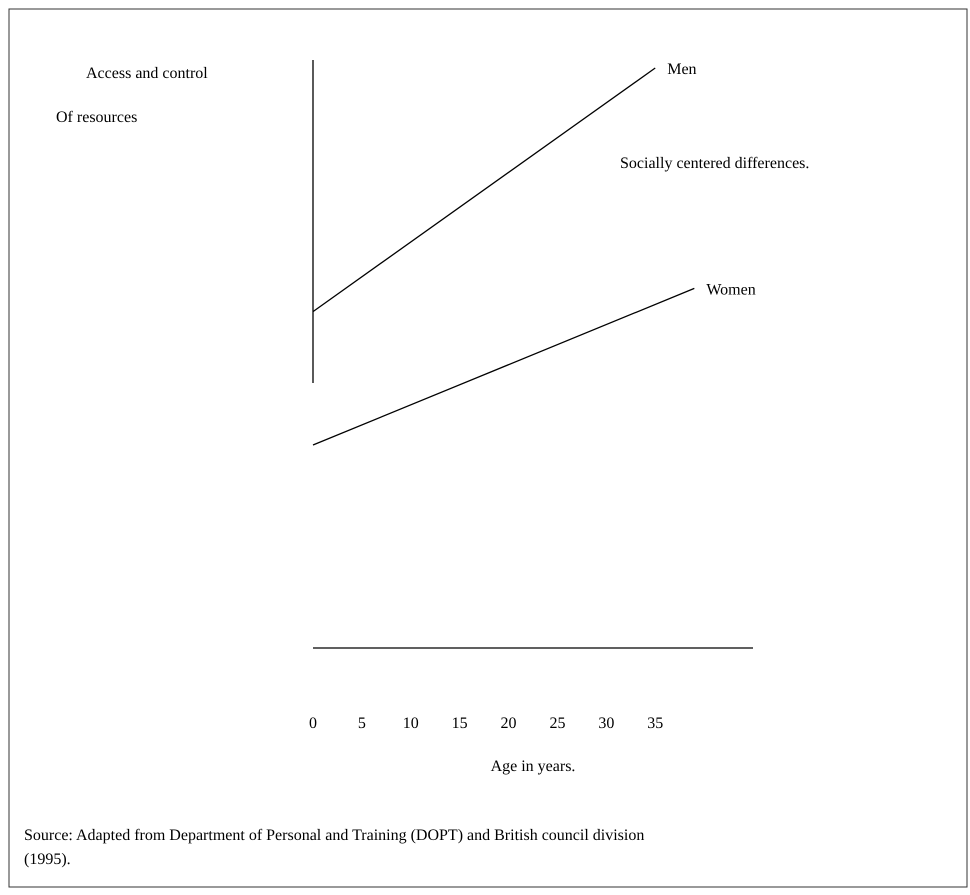 The width and height of the screenshot is (970, 895). I want to click on series-label: Men, so click(682, 69).